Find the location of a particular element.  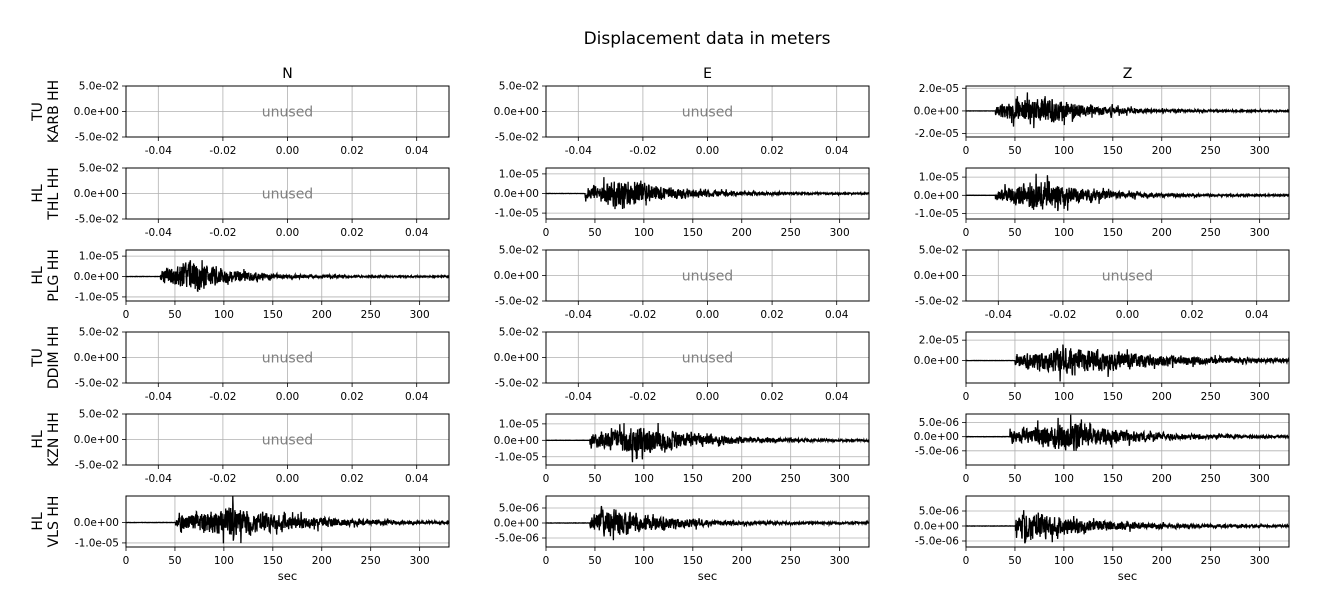

x-axis-label: sec is located at coordinates (287, 576).